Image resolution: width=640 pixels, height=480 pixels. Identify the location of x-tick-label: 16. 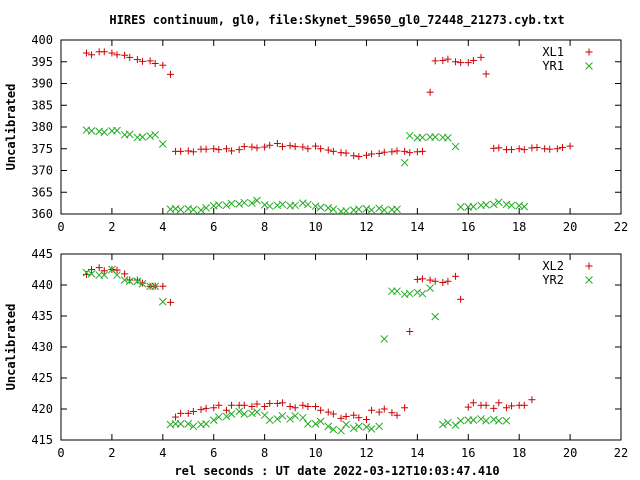
(468, 227).